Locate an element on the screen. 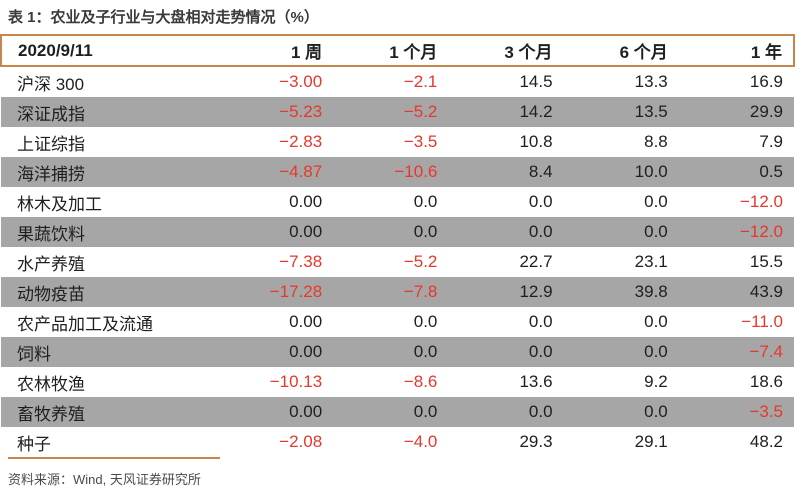  value-cell: 29.9 is located at coordinates (736, 112).